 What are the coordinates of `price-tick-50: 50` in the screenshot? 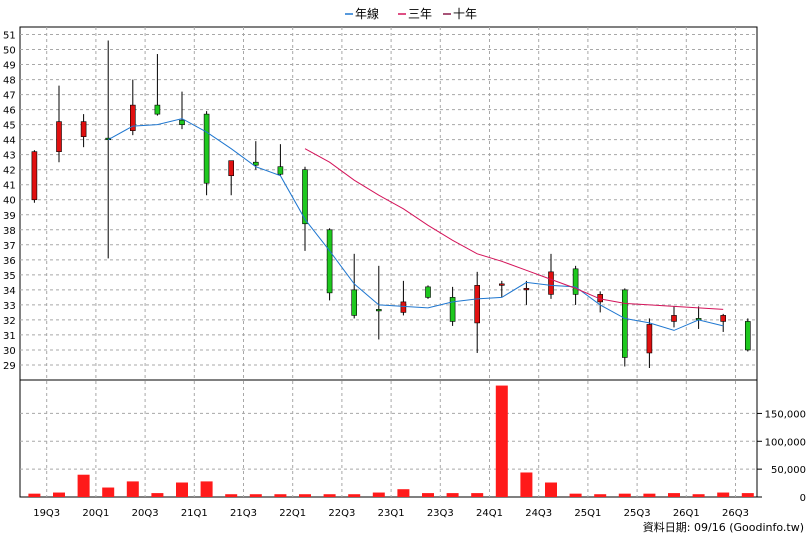 It's located at (9, 51).